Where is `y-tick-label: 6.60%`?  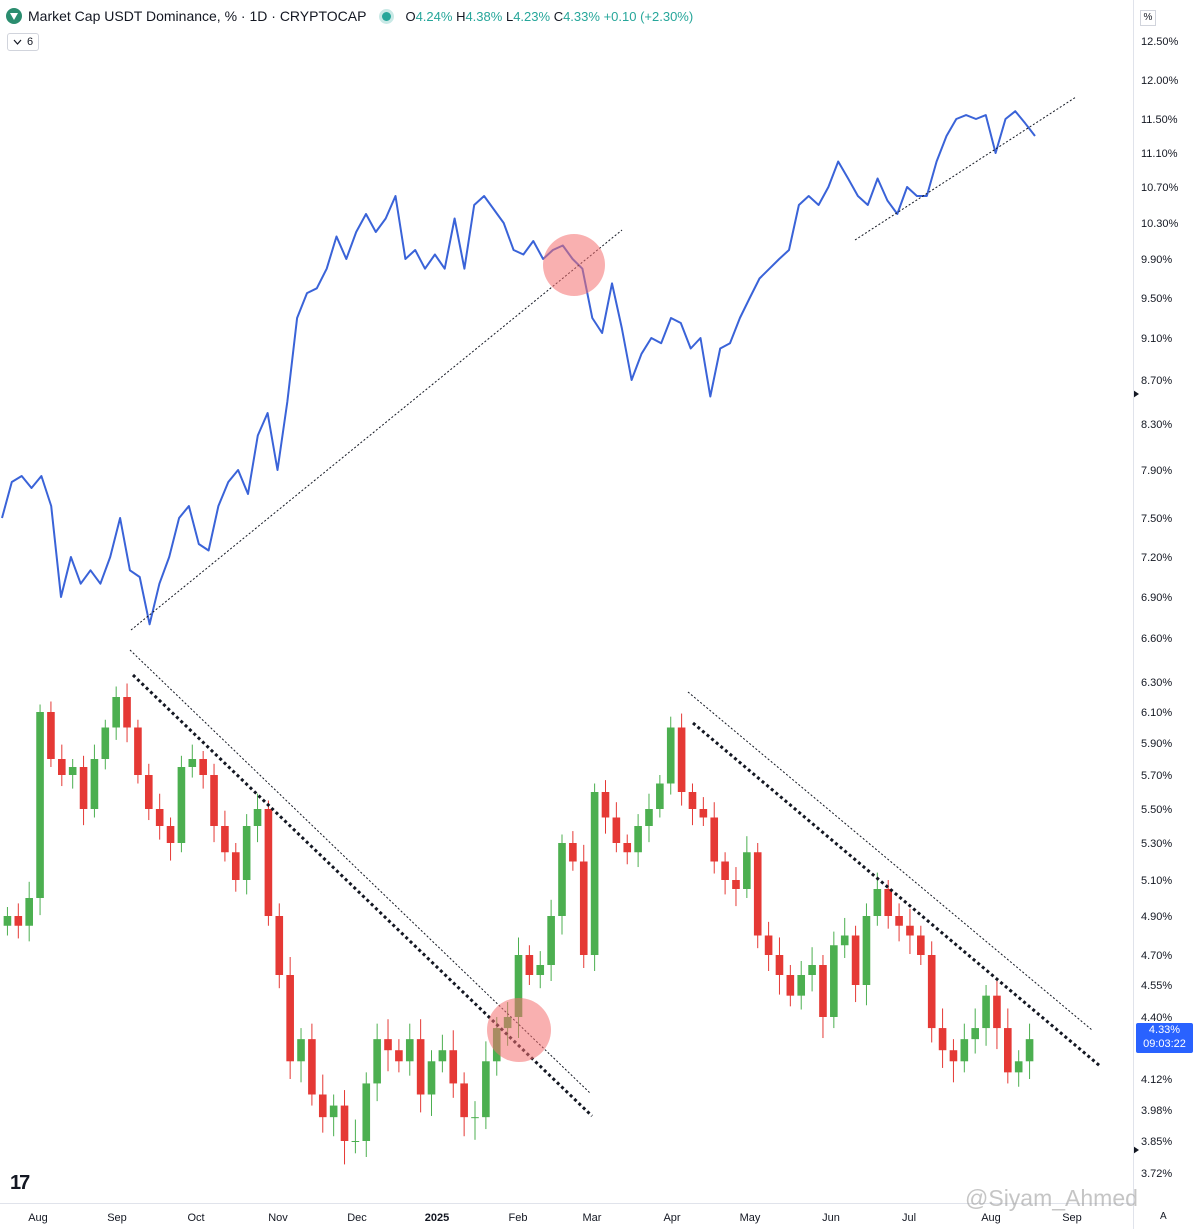
y-tick-label: 6.60% is located at coordinates (1156, 639).